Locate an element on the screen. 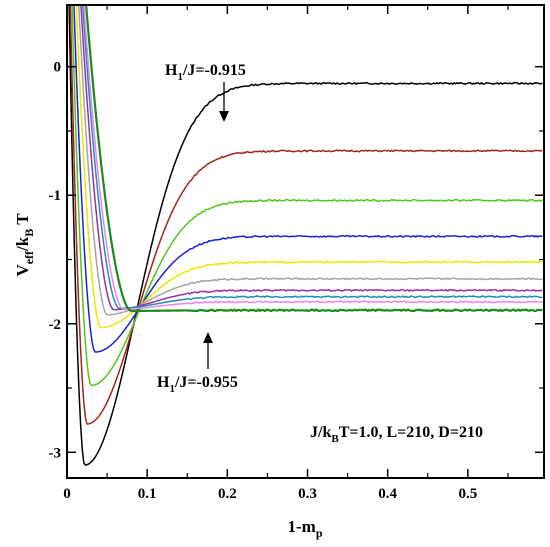  y-tick-label: -2 is located at coordinates (55, 325).